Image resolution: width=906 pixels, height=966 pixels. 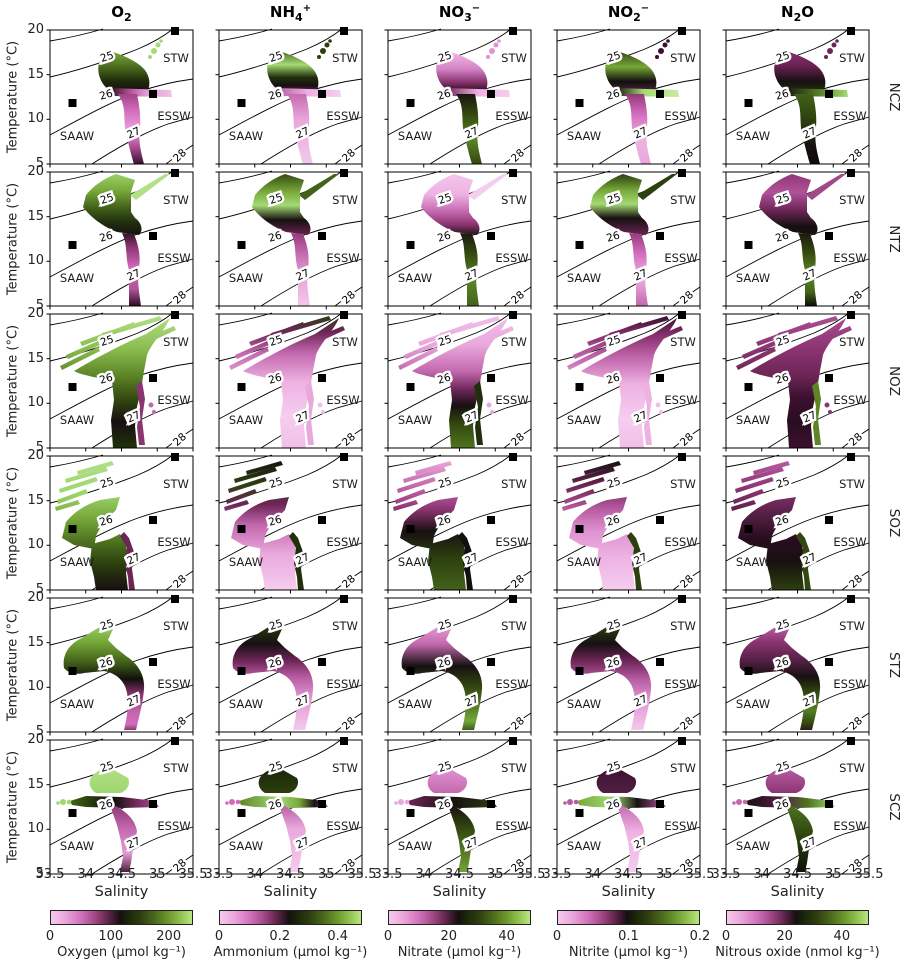 What do you see at coordinates (302, 275) in the screenshot?
I see `isopycnal-label-27: 27` at bounding box center [302, 275].